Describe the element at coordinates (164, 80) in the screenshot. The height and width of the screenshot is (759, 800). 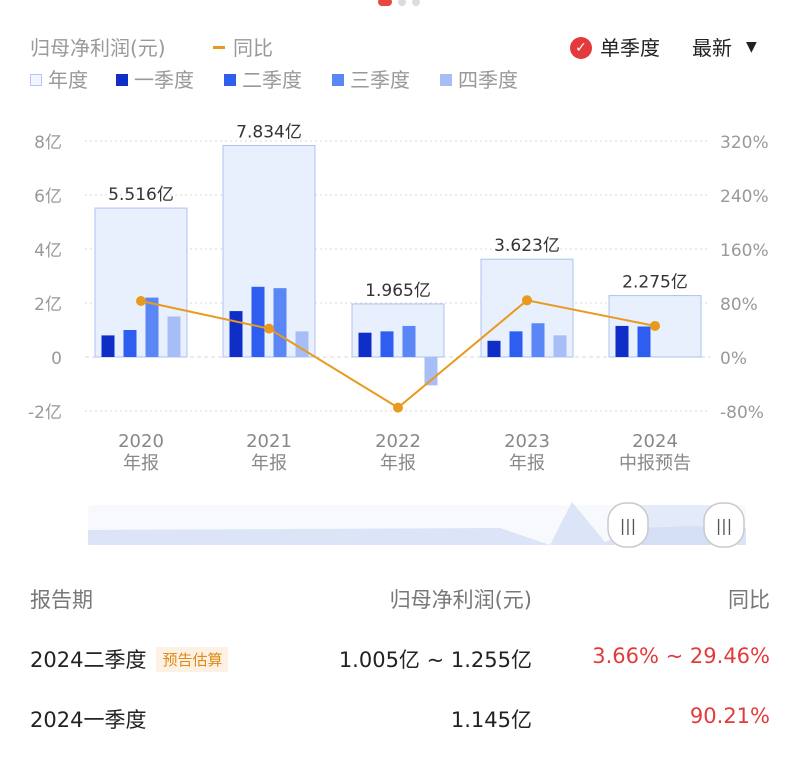
I see `legend-label: 一季度` at that location.